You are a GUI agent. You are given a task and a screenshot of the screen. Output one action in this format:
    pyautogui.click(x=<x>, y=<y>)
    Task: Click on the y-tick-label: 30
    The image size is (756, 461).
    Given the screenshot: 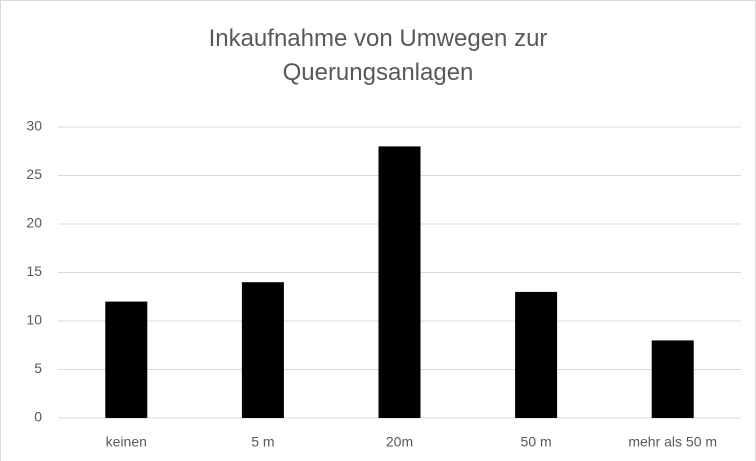 What is the action you would take?
    pyautogui.click(x=34, y=126)
    